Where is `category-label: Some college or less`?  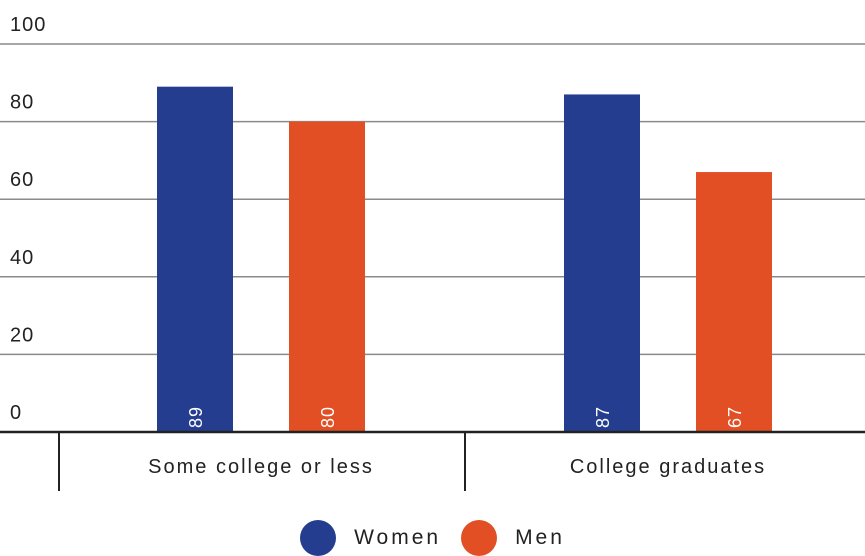 category-label: Some college or less is located at coordinates (261, 467).